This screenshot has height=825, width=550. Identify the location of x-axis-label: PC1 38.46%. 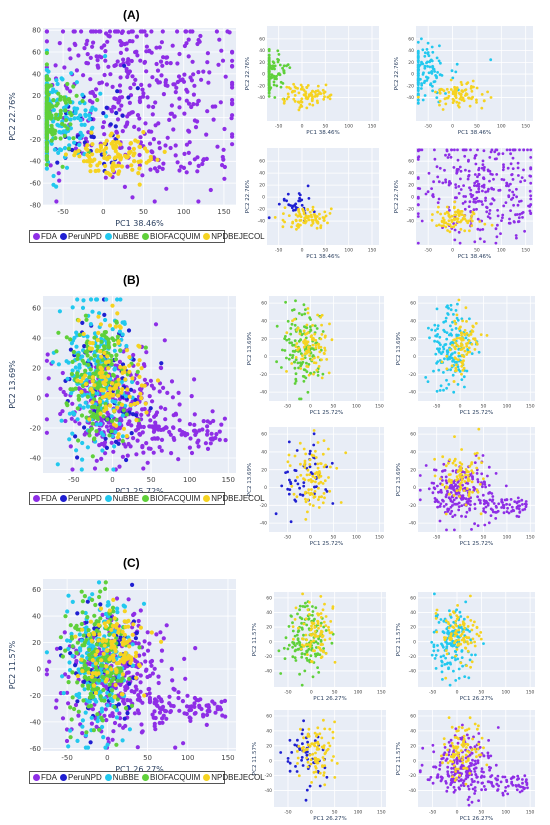
(322, 133).